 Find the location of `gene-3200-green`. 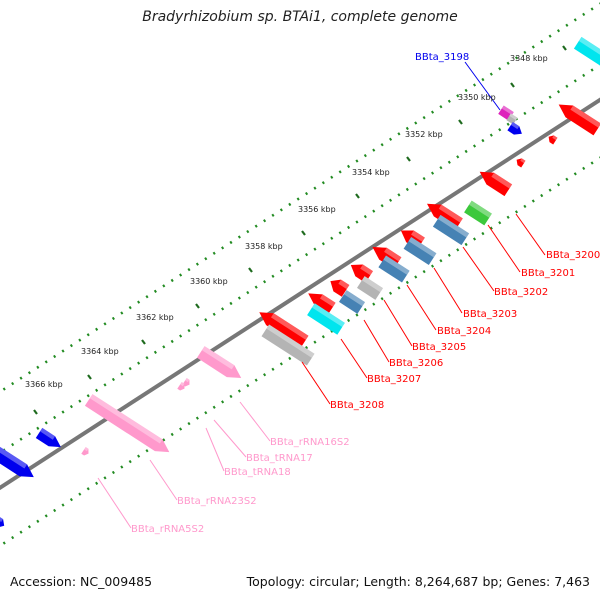

gene-3200-green is located at coordinates (478, 213).